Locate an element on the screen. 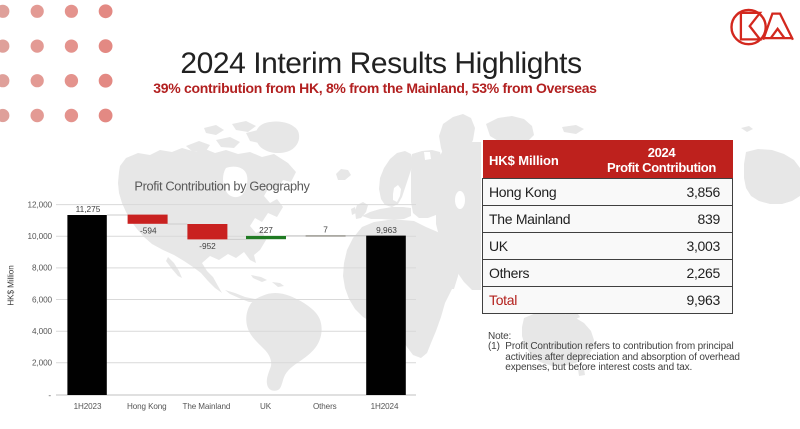 This screenshot has height=429, width=800. svg-text: 2,000 is located at coordinates (42, 363).